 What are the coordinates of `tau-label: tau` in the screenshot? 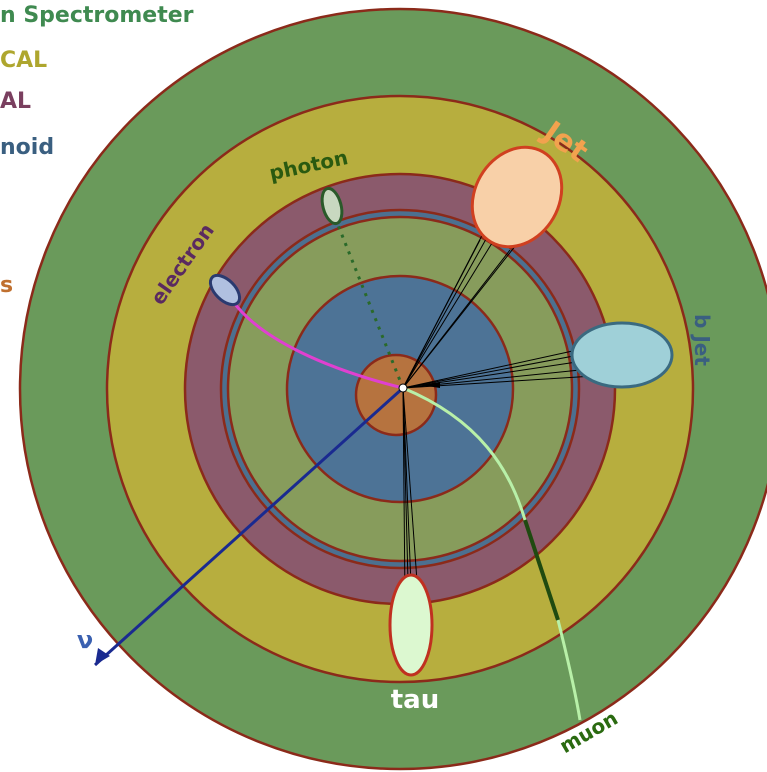 It's located at (415, 700).